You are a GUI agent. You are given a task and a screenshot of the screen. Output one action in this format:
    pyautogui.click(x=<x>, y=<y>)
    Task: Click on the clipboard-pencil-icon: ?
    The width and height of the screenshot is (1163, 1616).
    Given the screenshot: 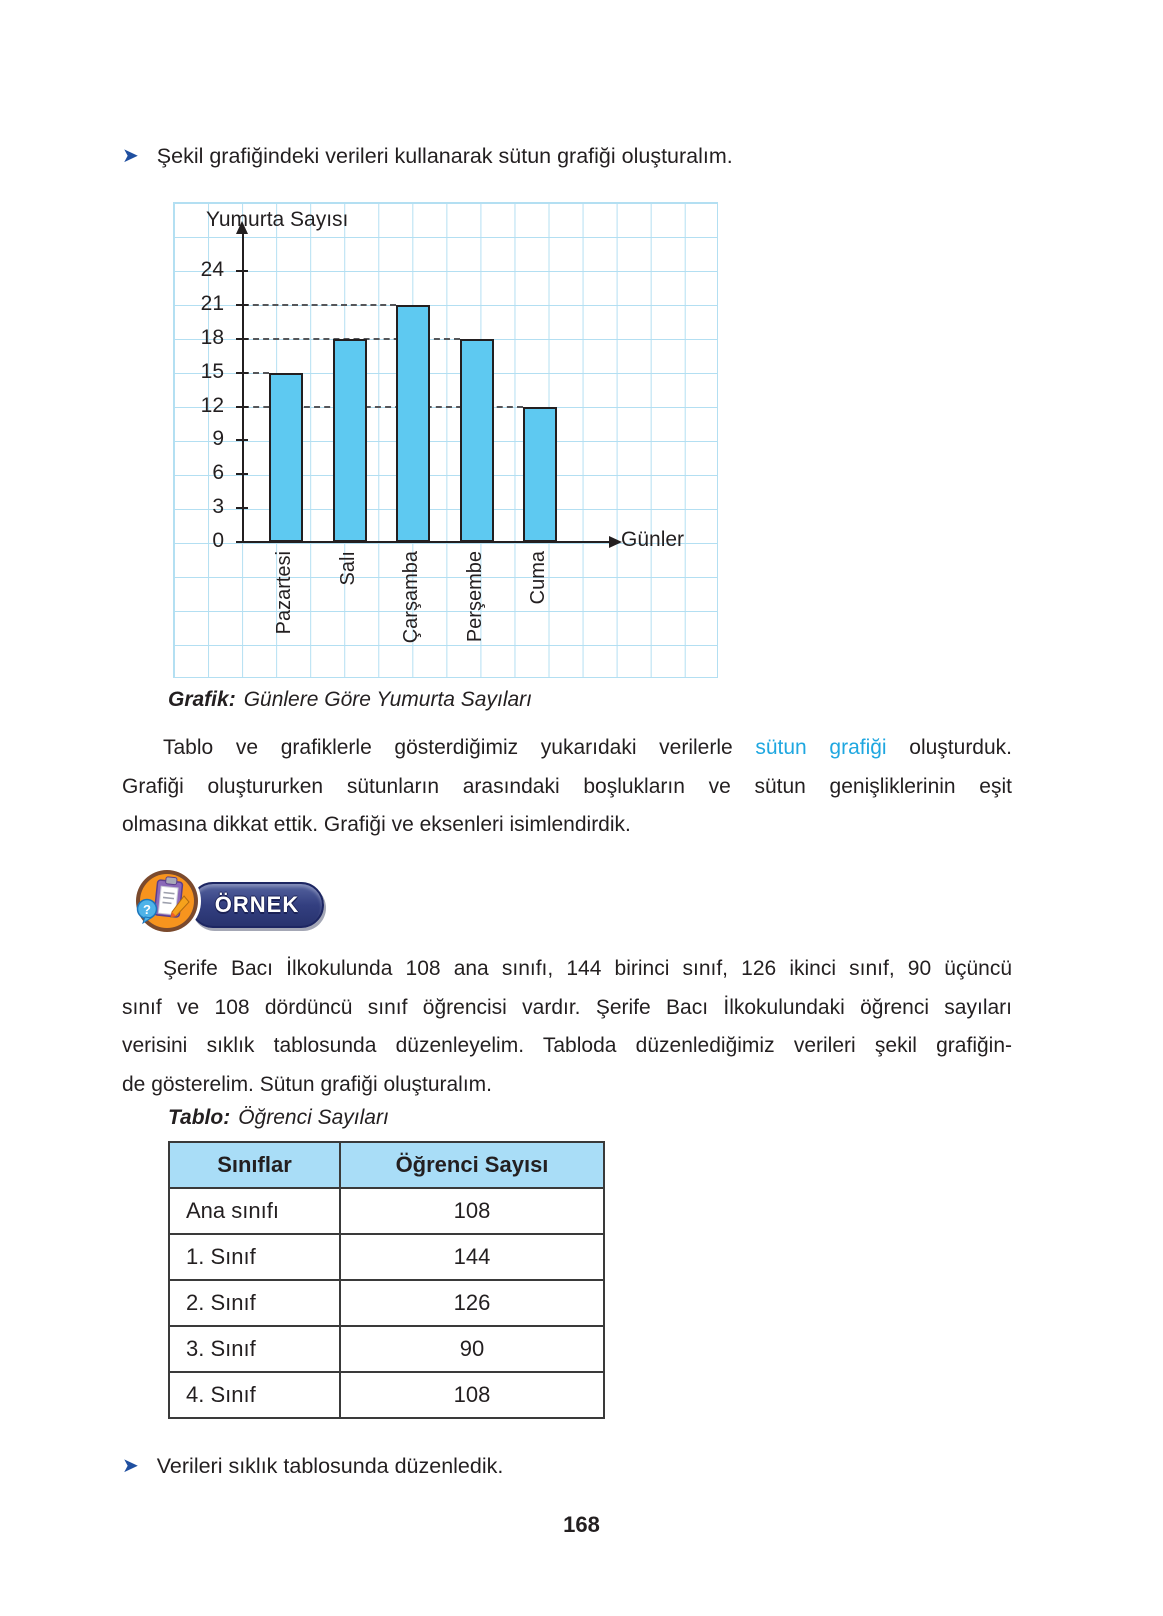 What is the action you would take?
    pyautogui.click(x=167, y=901)
    